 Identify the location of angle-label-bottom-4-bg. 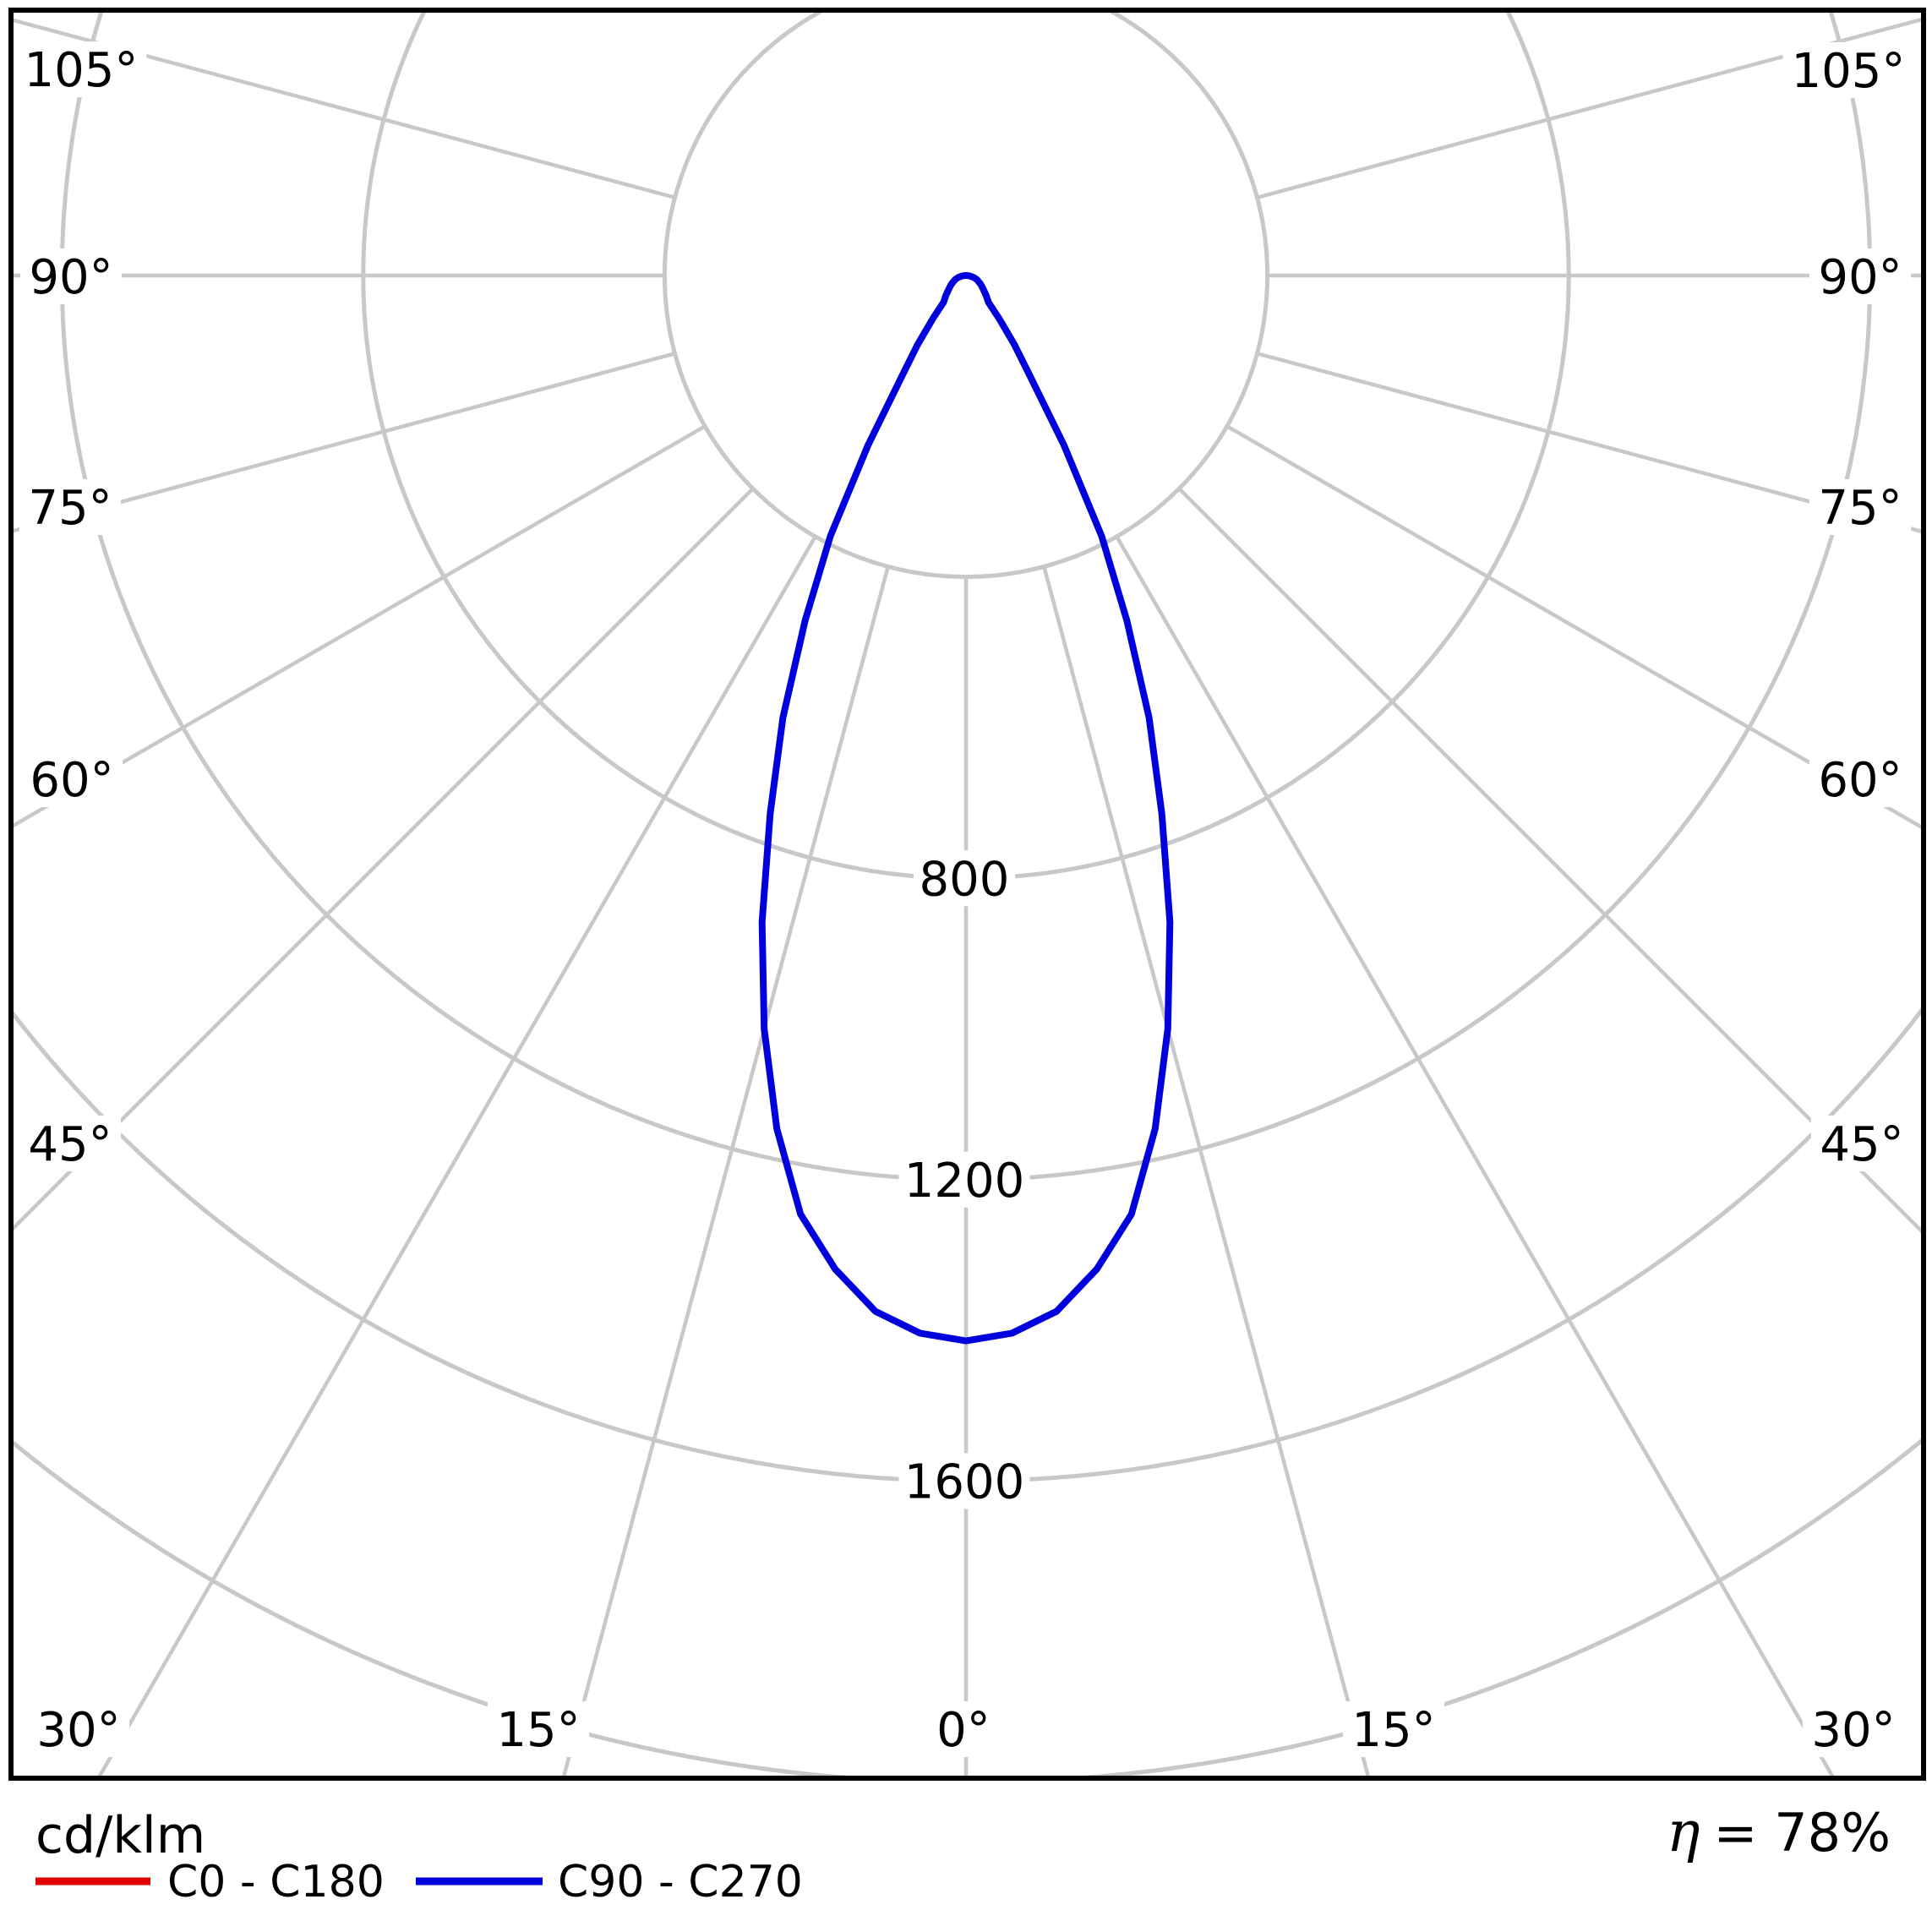
(1853, 1729).